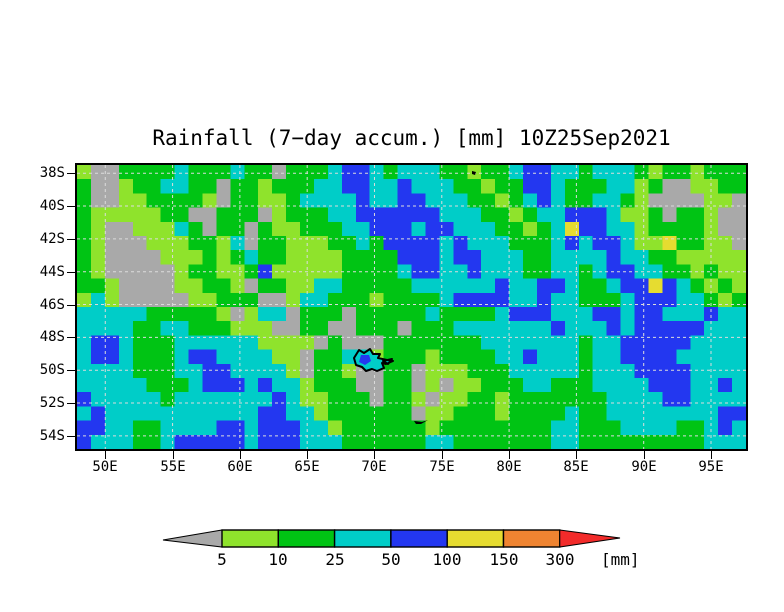 The width and height of the screenshot is (784, 612). What do you see at coordinates (362, 538) in the screenshot?
I see `colorbar-segment` at bounding box center [362, 538].